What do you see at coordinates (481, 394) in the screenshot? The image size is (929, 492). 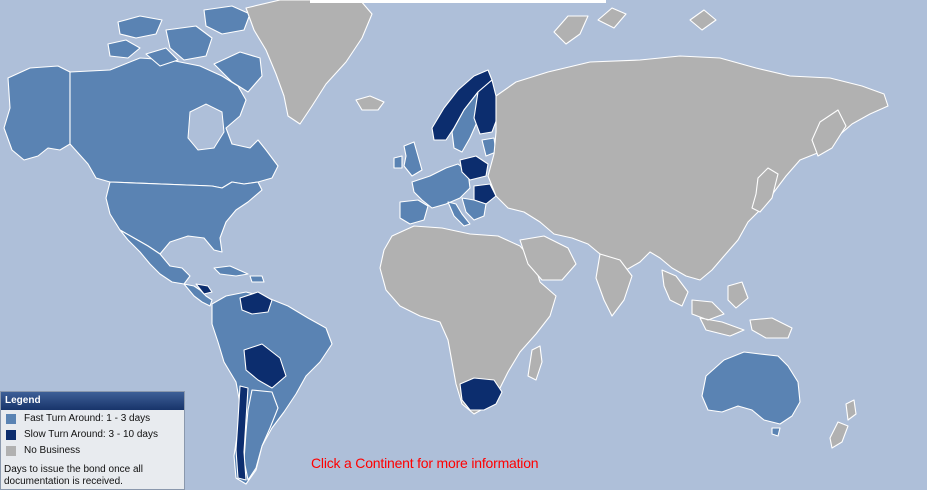 I see `region-south-africa` at bounding box center [481, 394].